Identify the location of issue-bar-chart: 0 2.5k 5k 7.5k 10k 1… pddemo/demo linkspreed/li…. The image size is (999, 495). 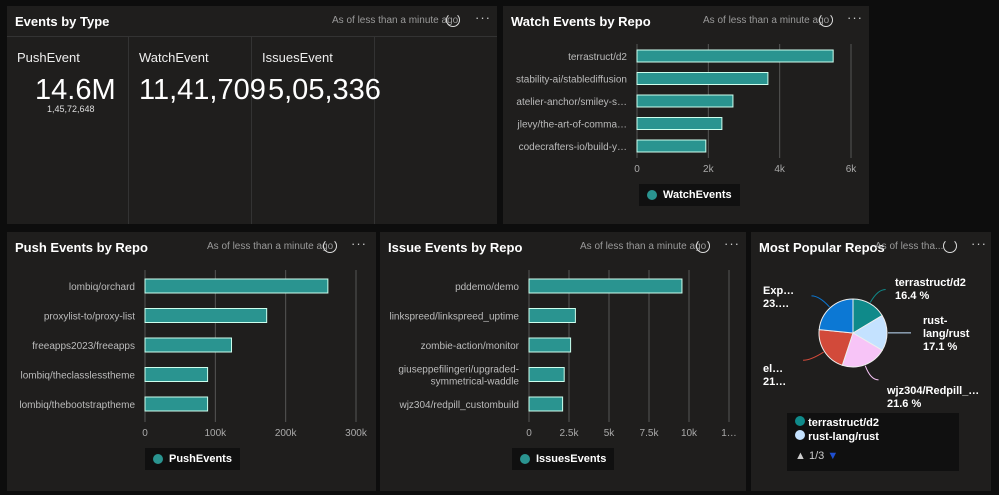
(563, 354).